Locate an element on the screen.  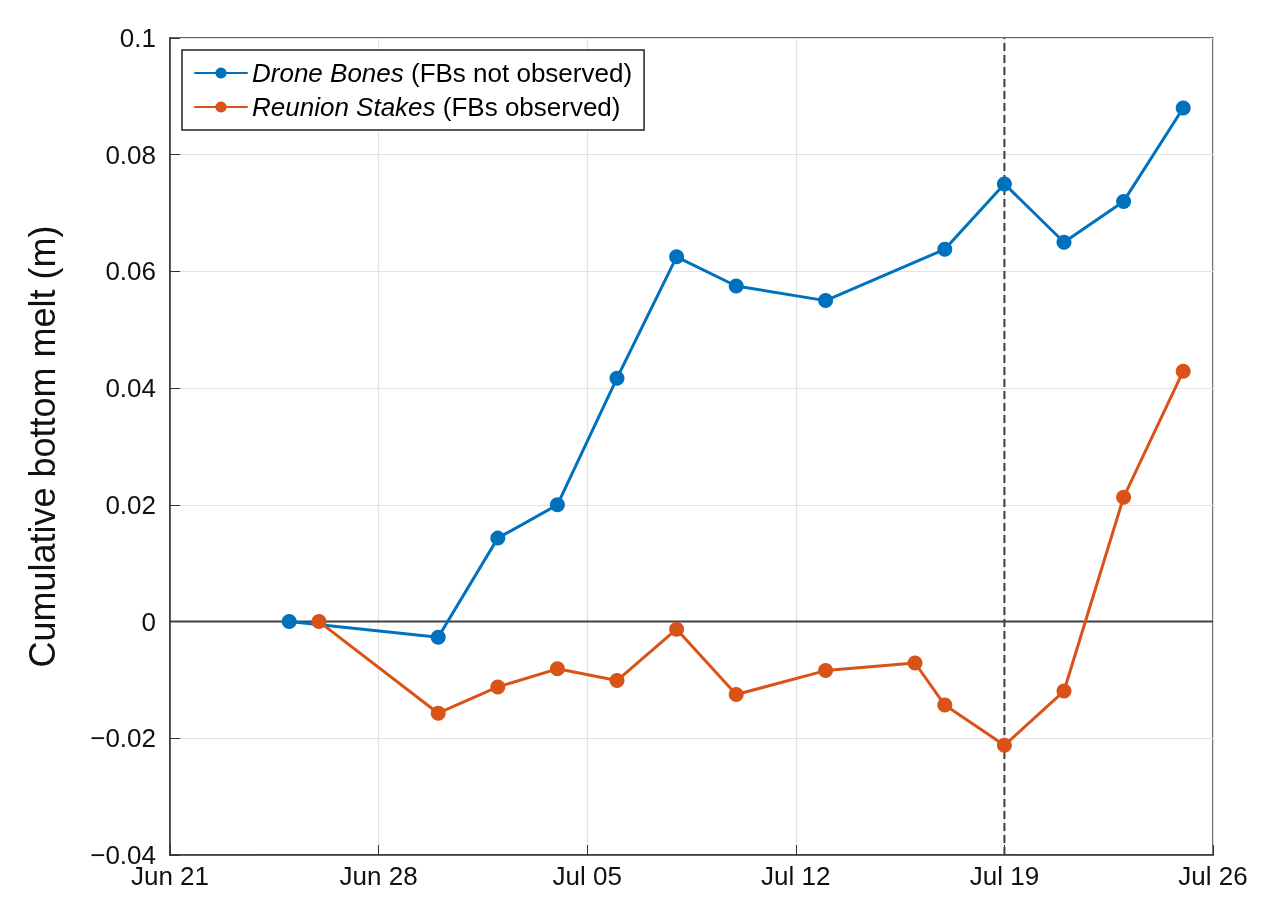
y-axis-title: Cumulative bottom melt (m) is located at coordinates (42, 446).